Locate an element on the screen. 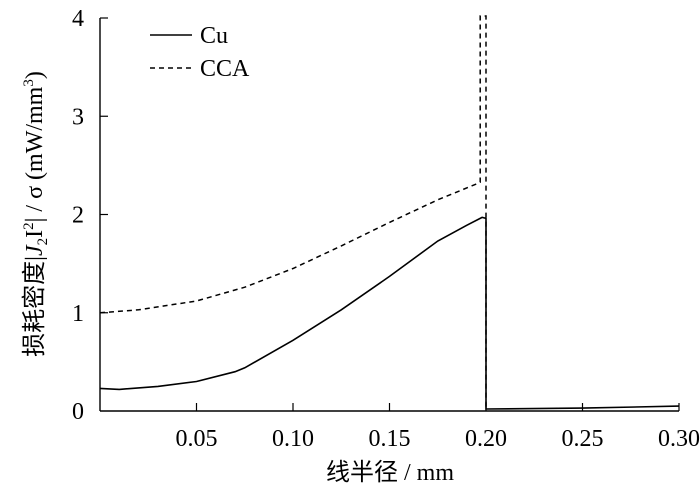  y-tick-label: 0 is located at coordinates (78, 412).